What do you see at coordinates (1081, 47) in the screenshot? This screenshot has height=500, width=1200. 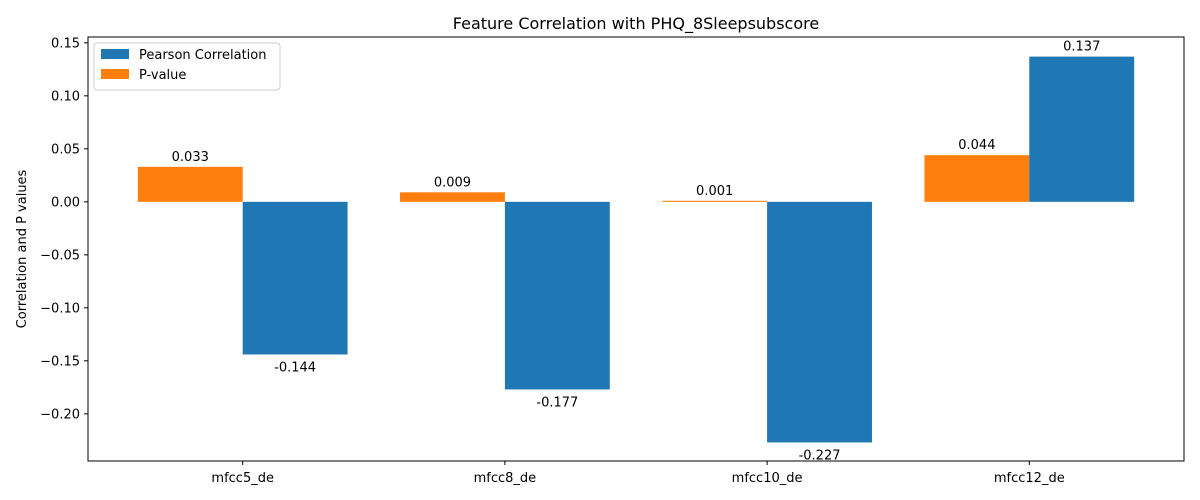 I see `pearson-data-label: 0.137` at bounding box center [1081, 47].